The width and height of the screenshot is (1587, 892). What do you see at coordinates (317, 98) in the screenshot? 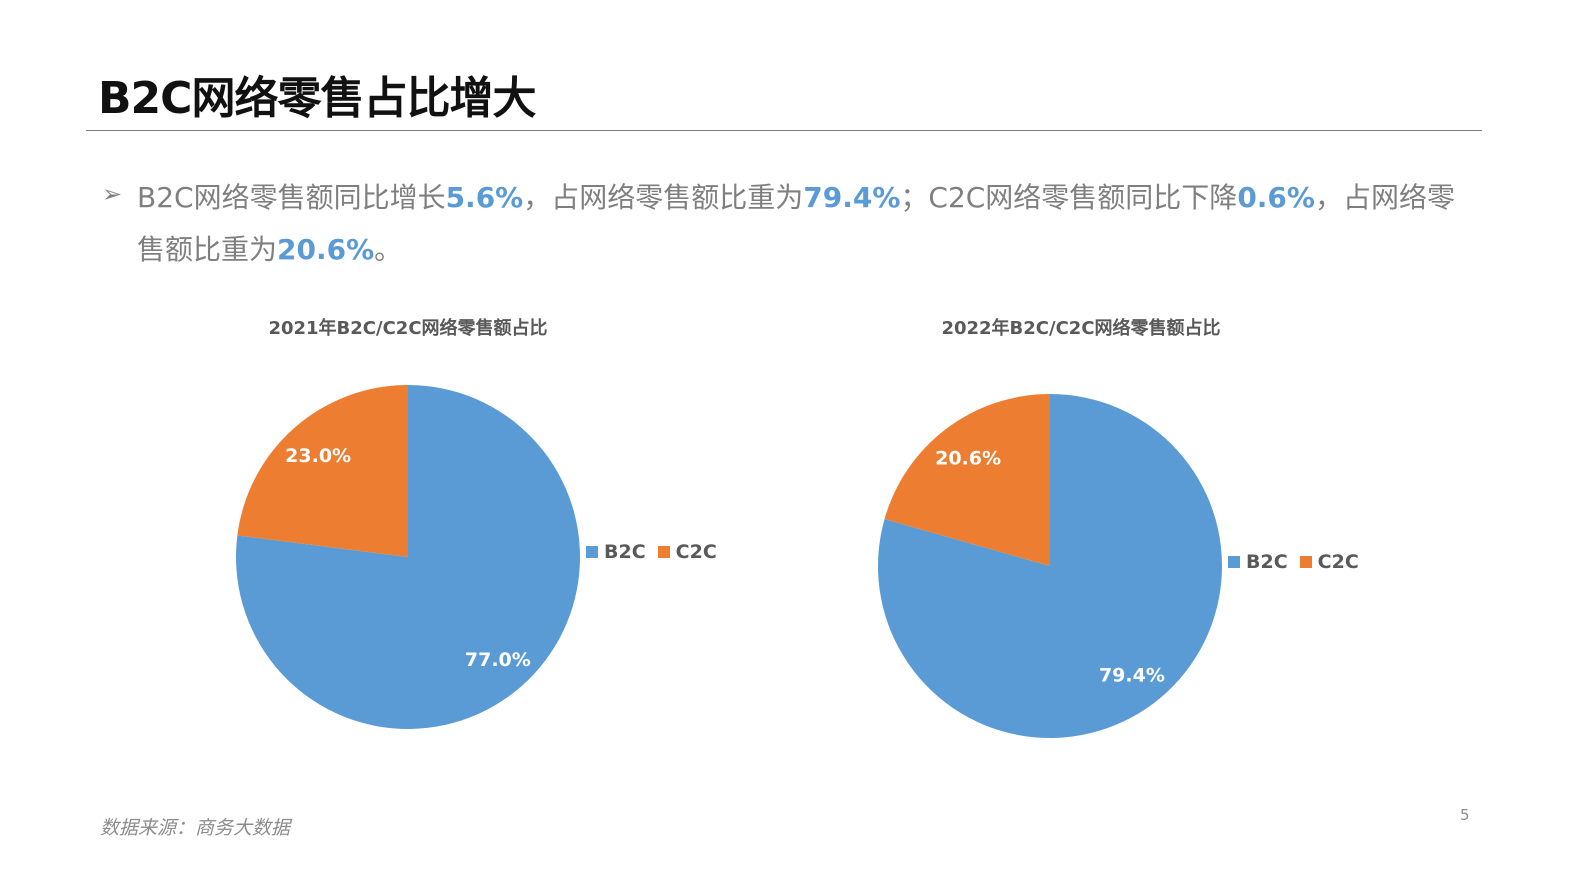
I see `slide-title: B2C网络零售占比增大` at bounding box center [317, 98].